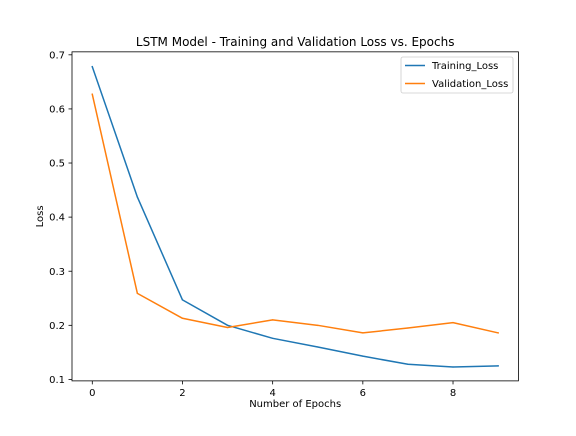  I want to click on y-tick-label: 0.2, so click(57, 326).